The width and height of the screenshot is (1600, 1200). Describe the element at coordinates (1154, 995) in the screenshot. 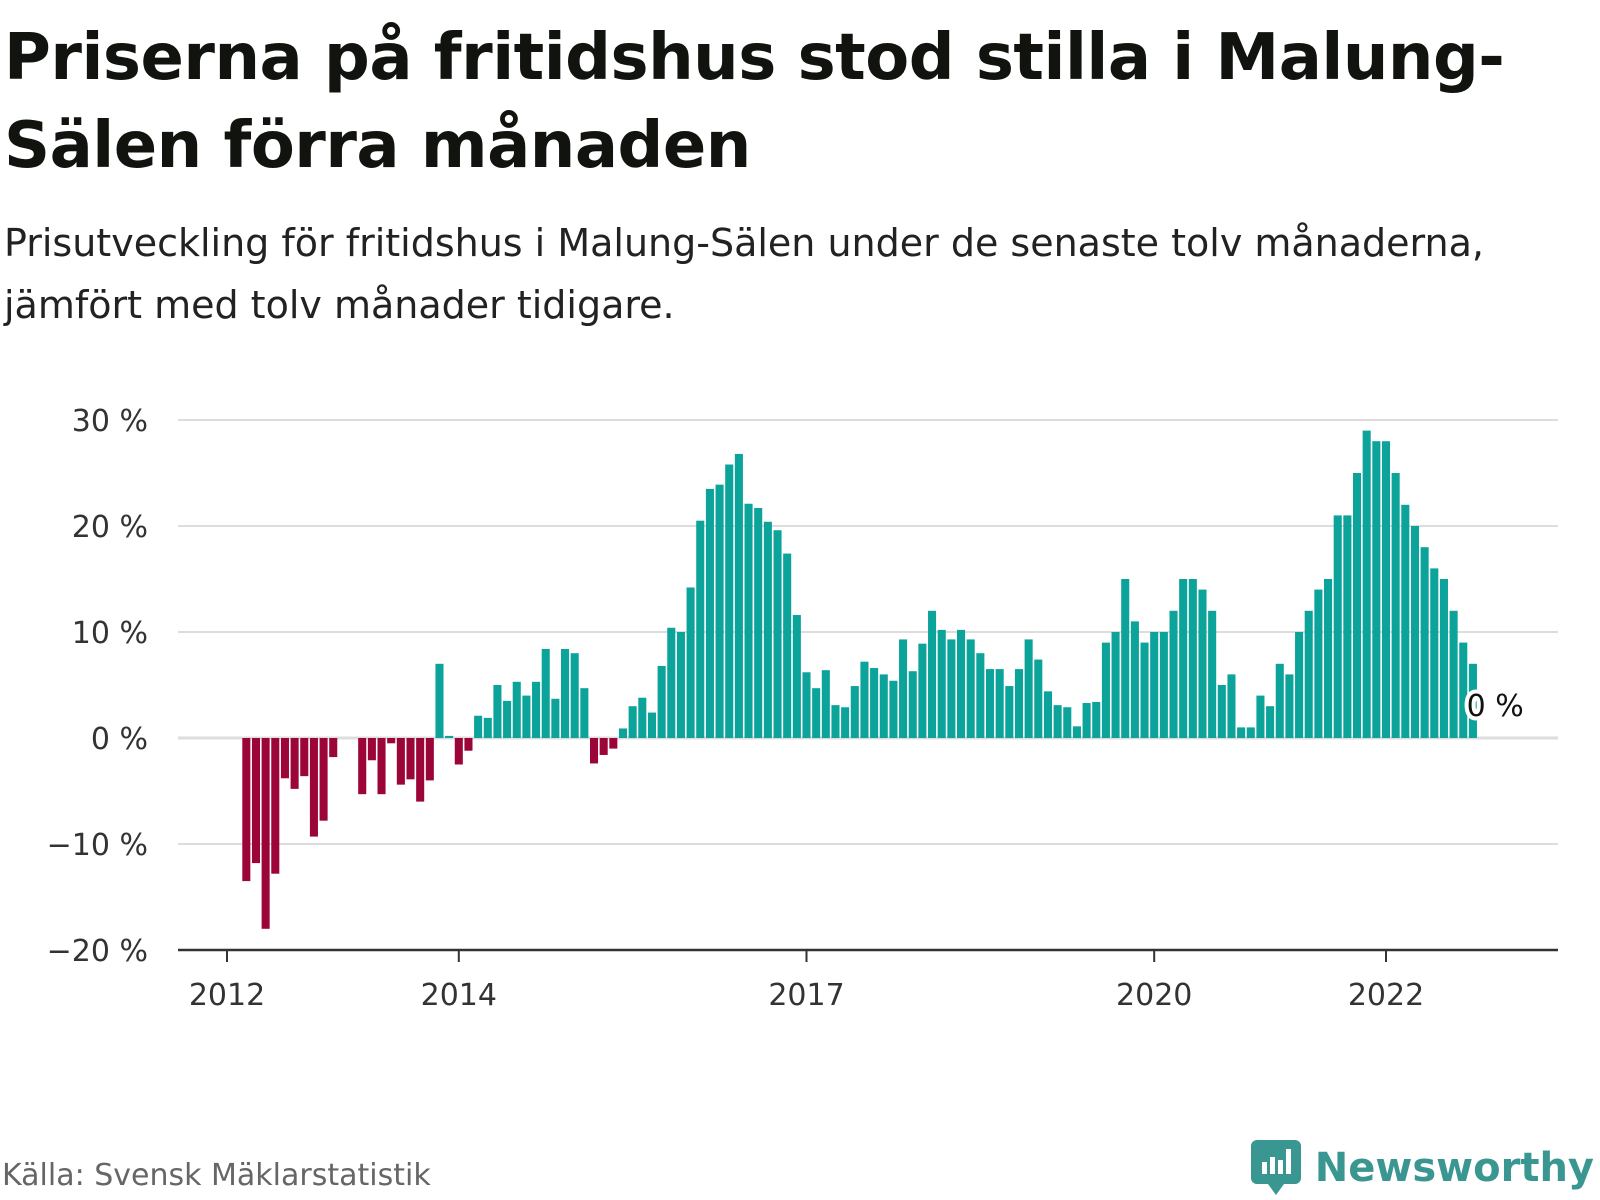

I see `x-tick-label: 2020` at that location.